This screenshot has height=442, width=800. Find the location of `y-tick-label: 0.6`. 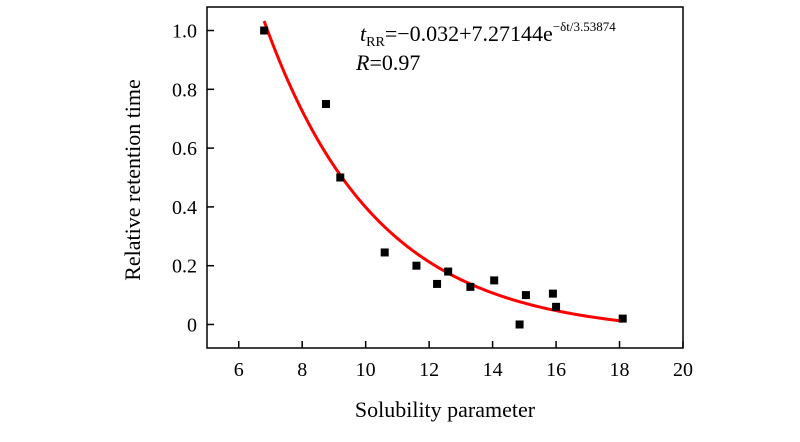

y-tick-label: 0.6 is located at coordinates (184, 149).